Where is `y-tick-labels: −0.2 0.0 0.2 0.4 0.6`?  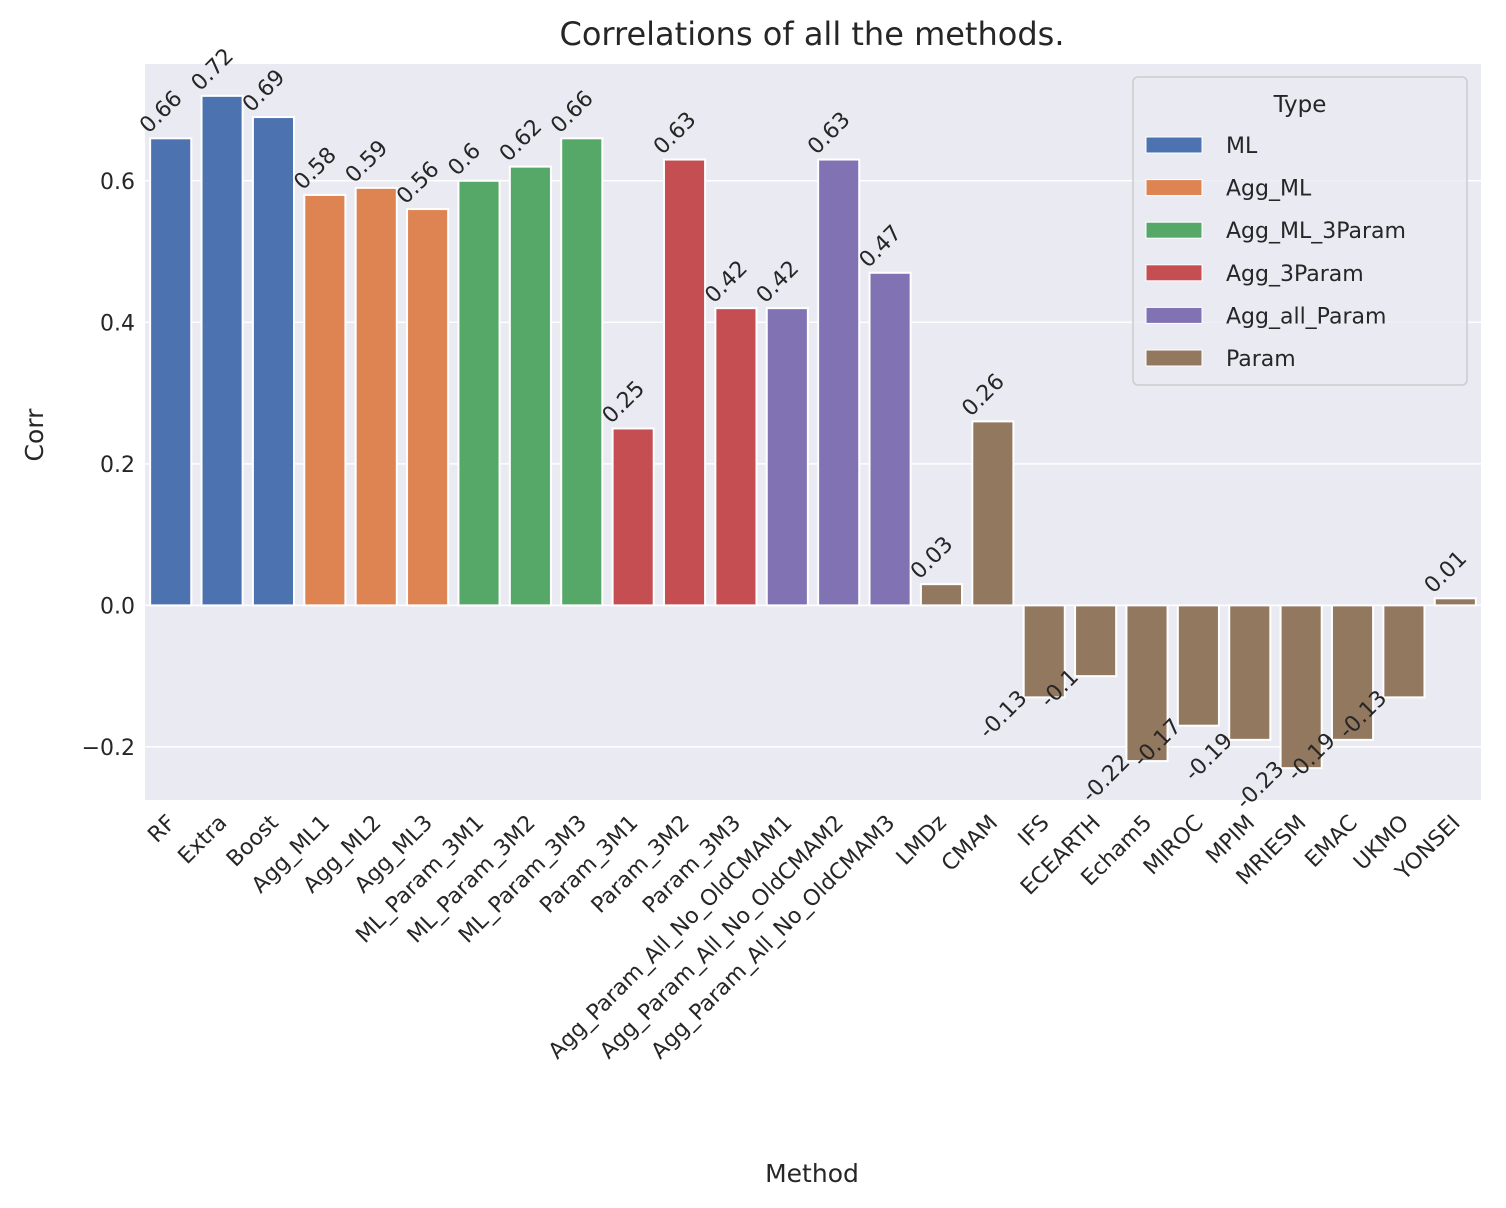 y-tick-labels: −0.2 0.0 0.2 0.4 0.6 is located at coordinates (108, 465).